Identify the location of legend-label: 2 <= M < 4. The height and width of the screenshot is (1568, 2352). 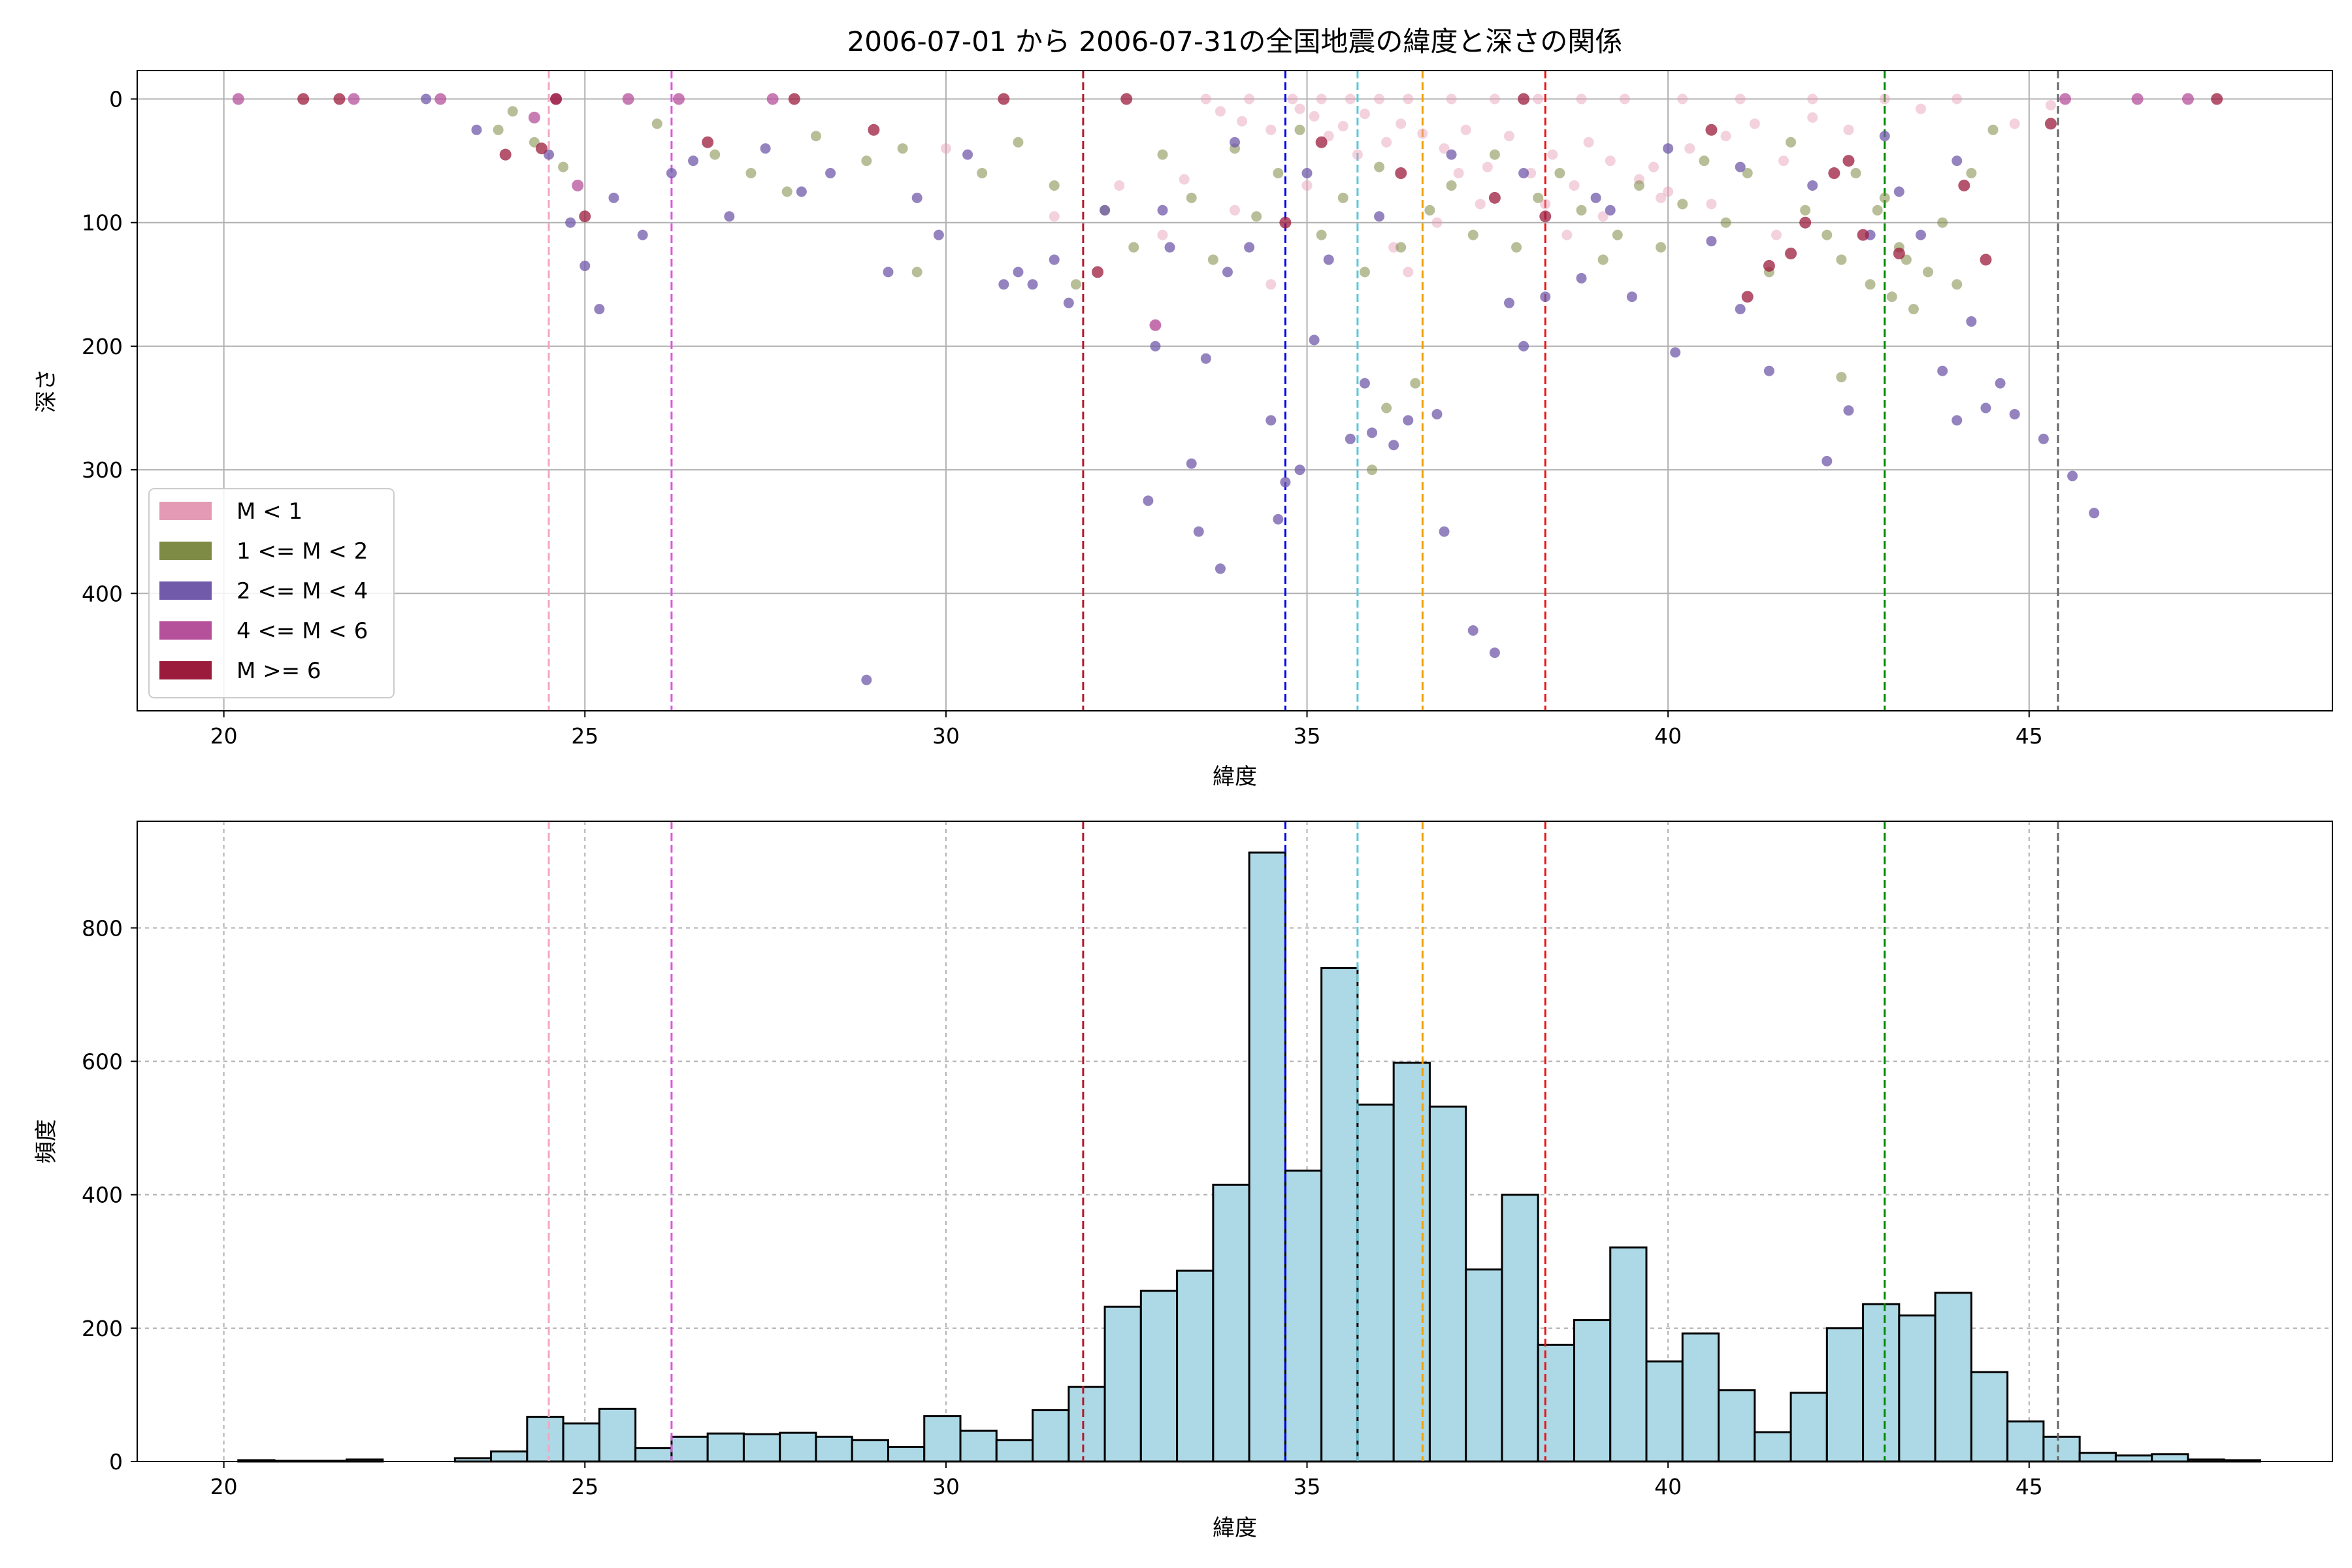
(302, 591).